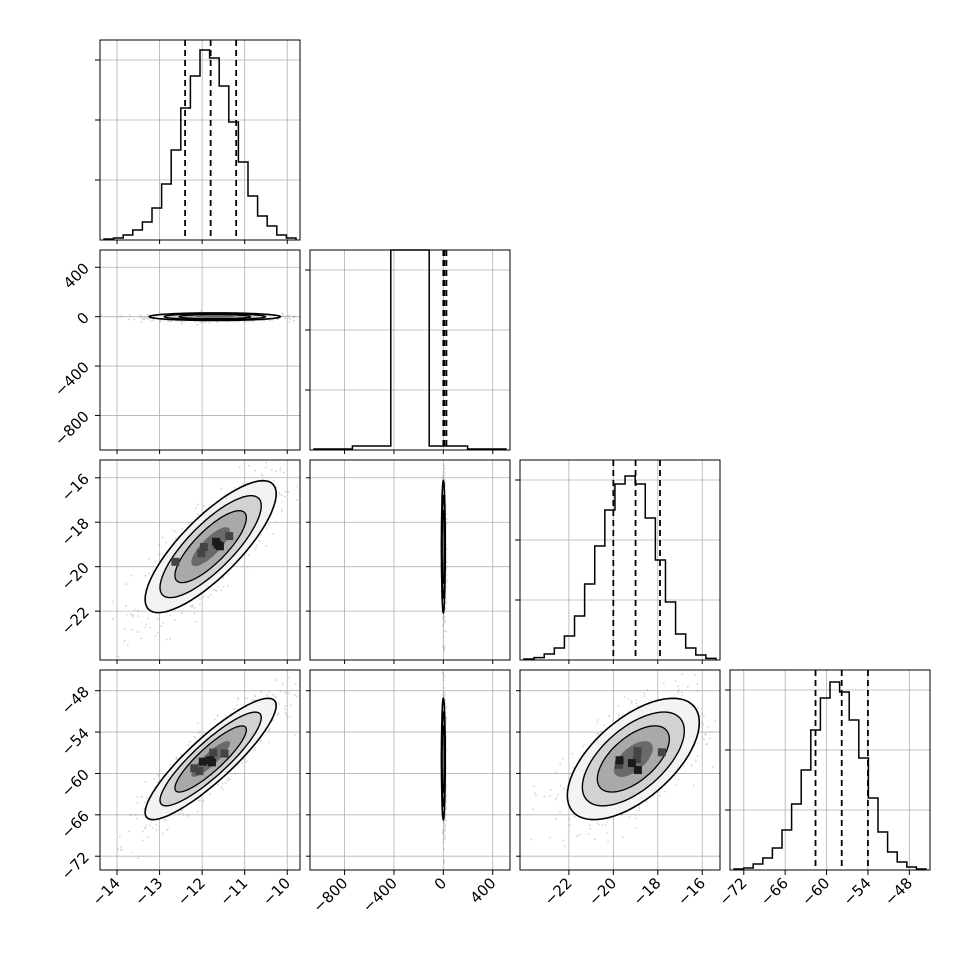 The image size is (970, 970). Describe the element at coordinates (483, 890) in the screenshot. I see `x-tick-label: 400` at that location.